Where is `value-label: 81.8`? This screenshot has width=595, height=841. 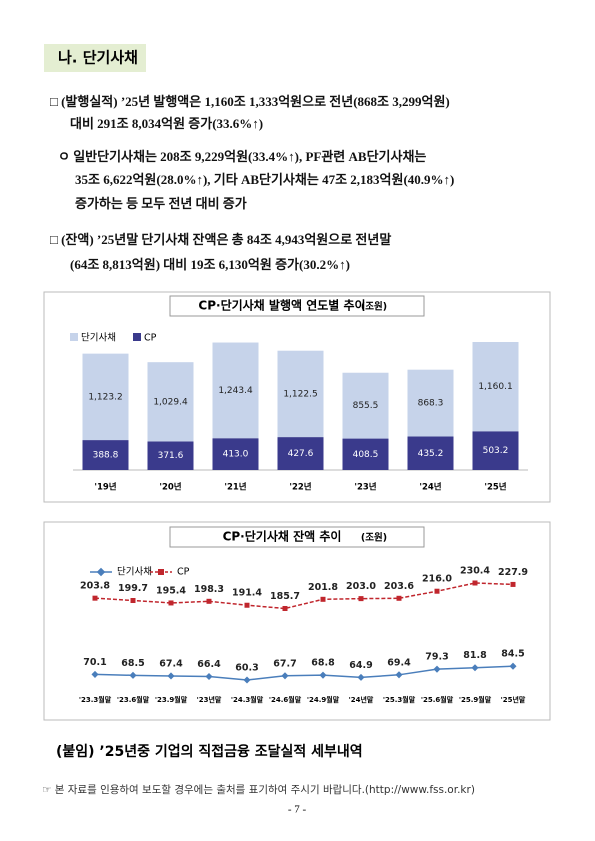
value-label: 81.8 is located at coordinates (475, 655).